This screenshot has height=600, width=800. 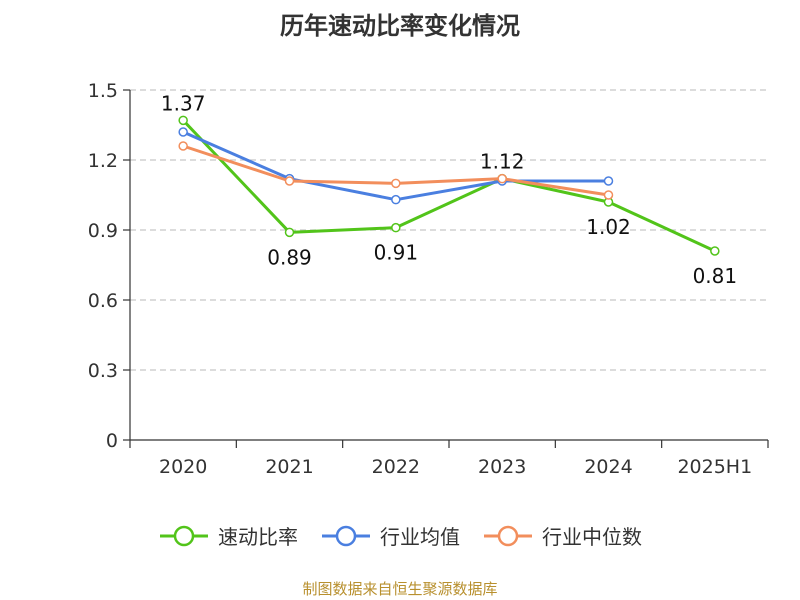 What do you see at coordinates (103, 231) in the screenshot?
I see `y-tick-label: 0.9` at bounding box center [103, 231].